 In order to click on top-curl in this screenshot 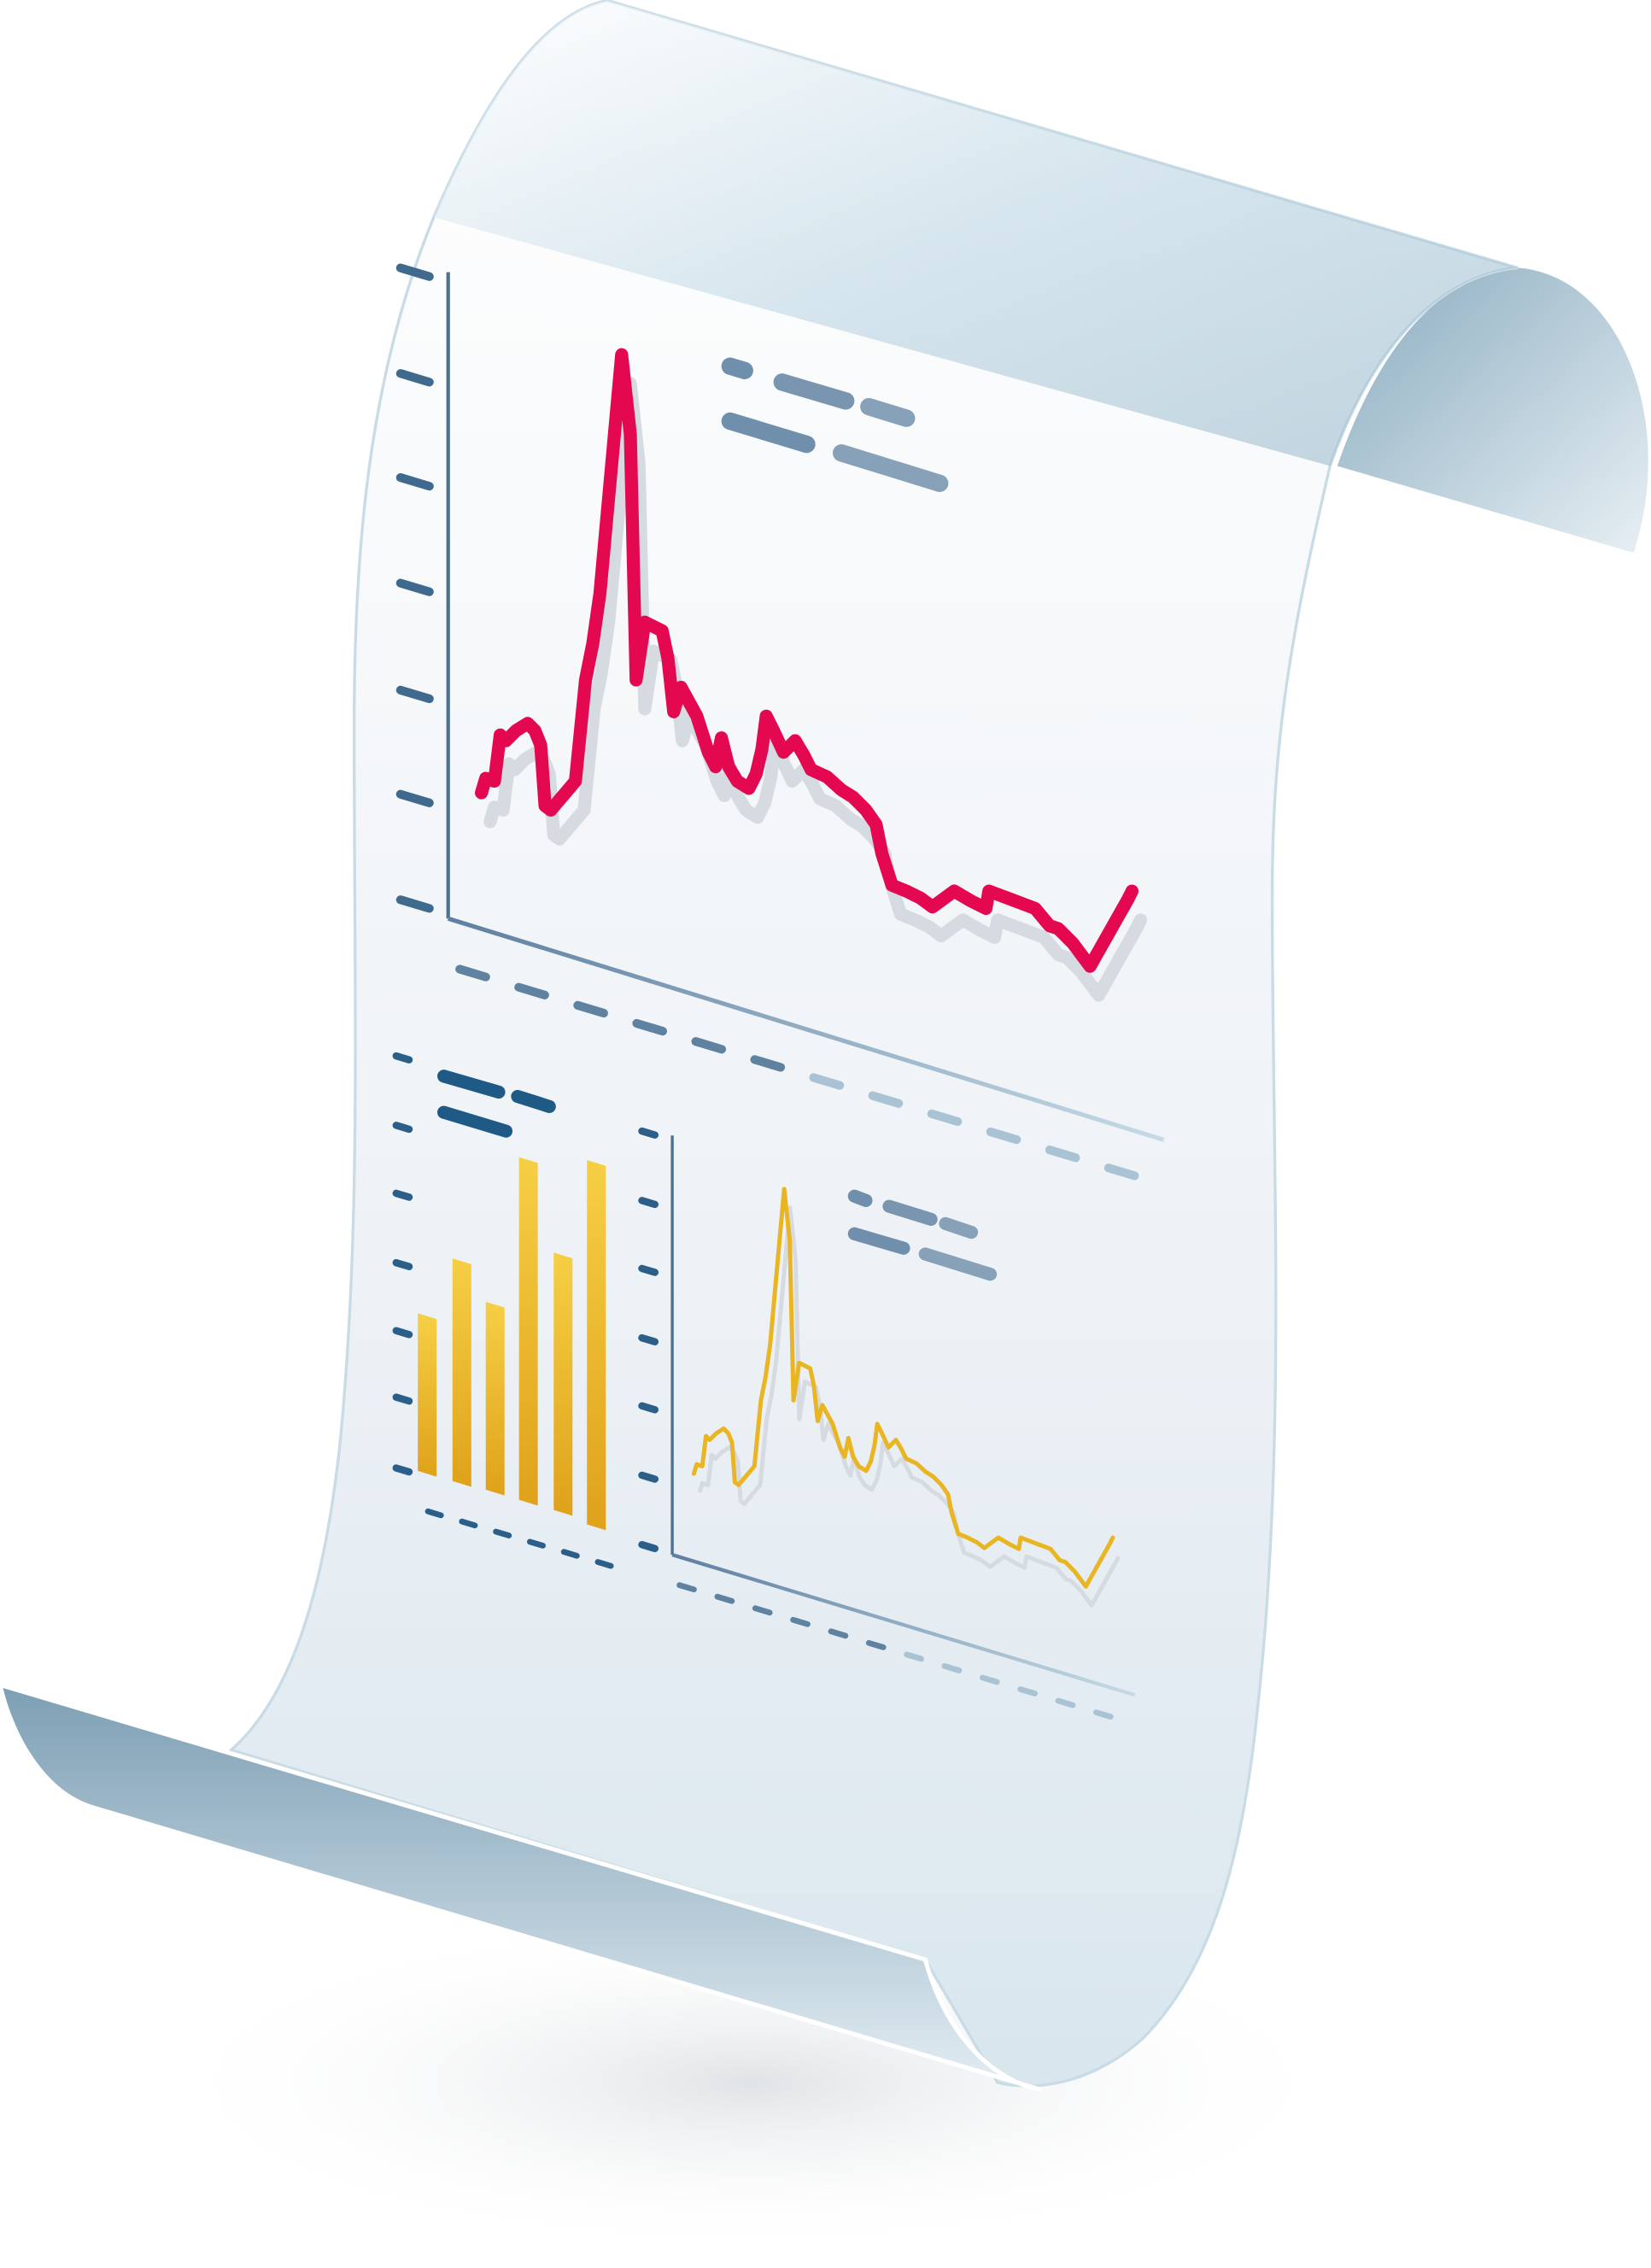, I will do `click(976, 233)`.